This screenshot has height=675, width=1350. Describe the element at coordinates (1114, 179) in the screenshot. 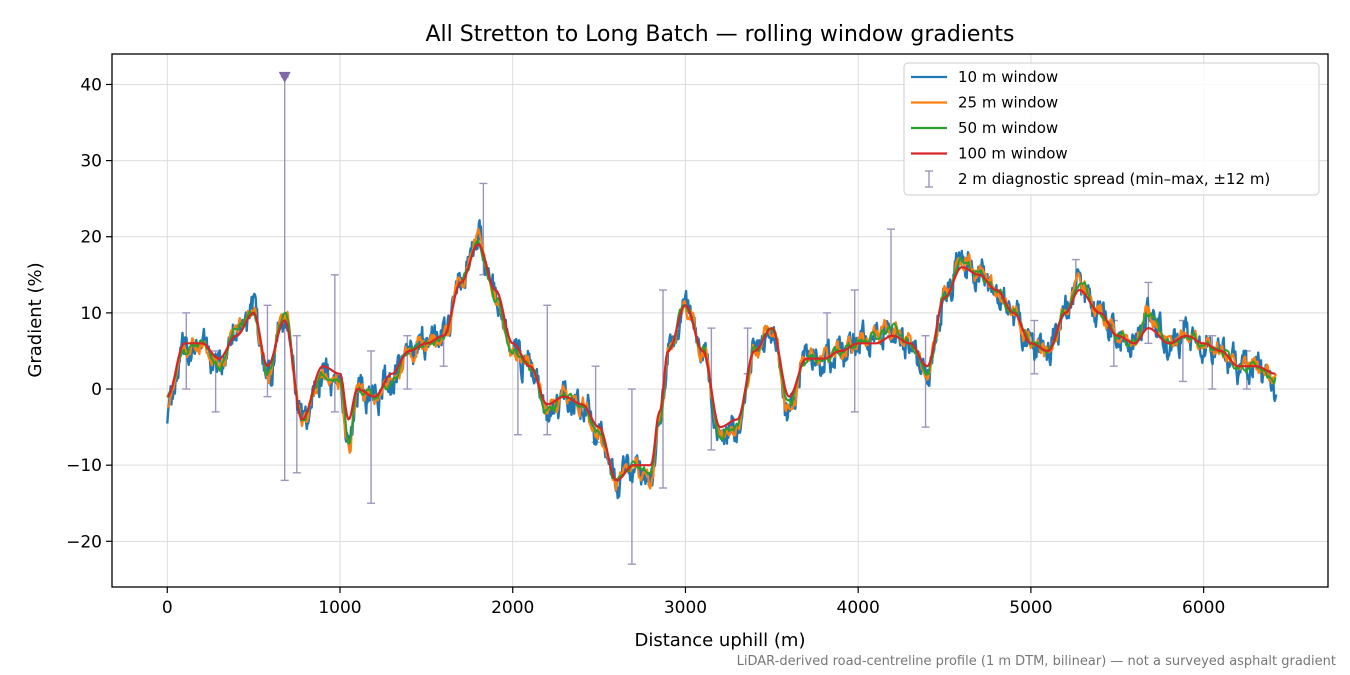

I see `svg-text:2 m diagnostic spread (min–max: 2 m diagnostic spread (min–max, ±12 m)` at that location.